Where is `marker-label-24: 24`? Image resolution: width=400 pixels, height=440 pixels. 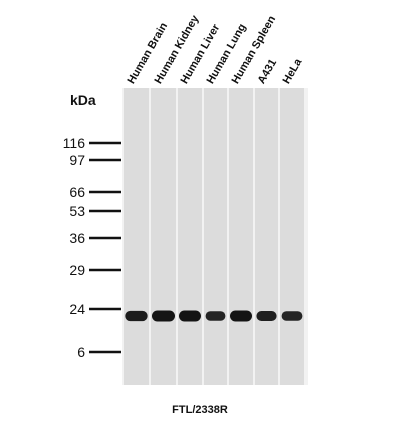 marker-label-24: 24 is located at coordinates (77, 309).